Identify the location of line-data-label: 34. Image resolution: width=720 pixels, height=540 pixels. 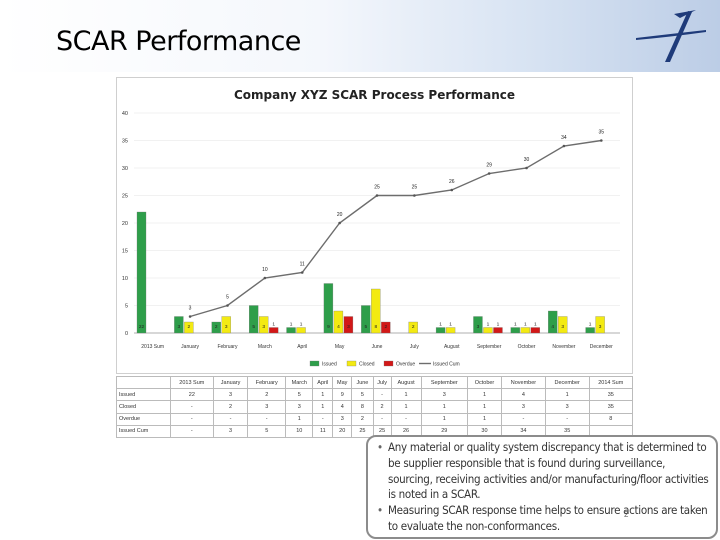
(564, 138).